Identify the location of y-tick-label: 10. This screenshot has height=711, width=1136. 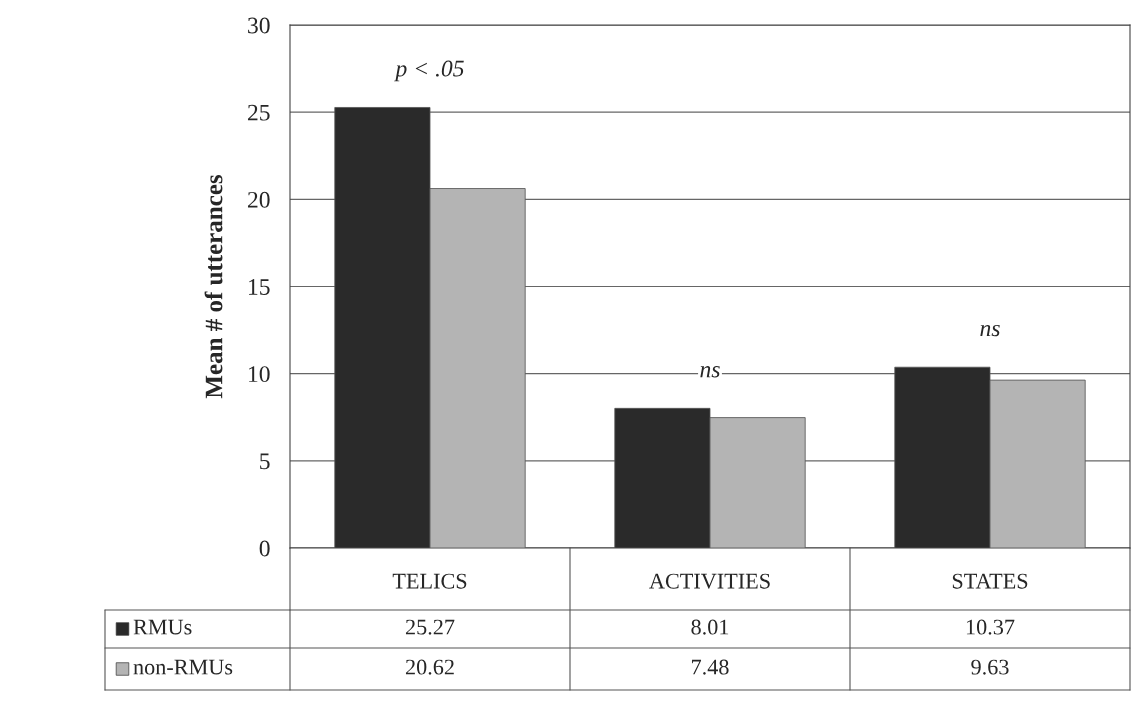
(259, 374).